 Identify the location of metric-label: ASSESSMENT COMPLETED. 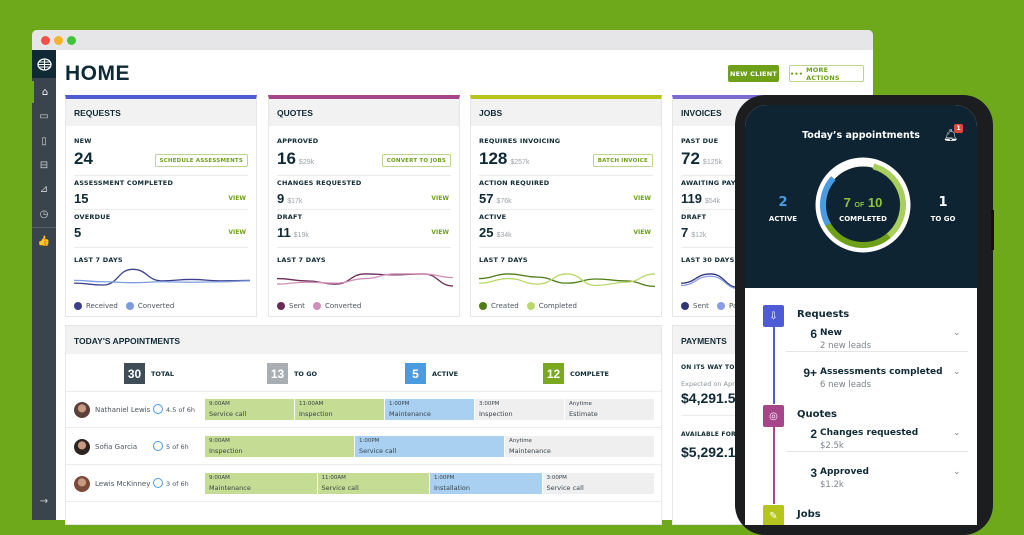
(124, 183).